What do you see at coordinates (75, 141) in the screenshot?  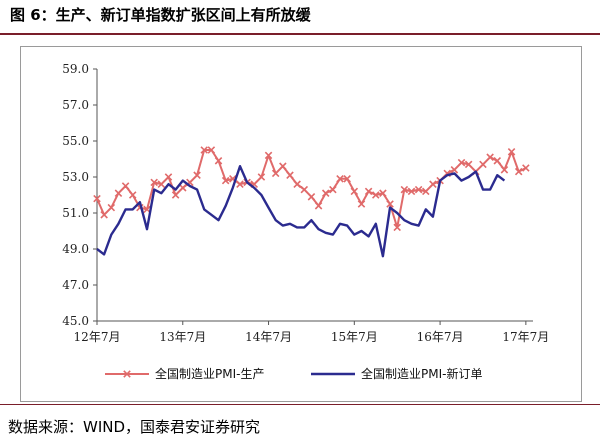 I see `y-tick-label: 55.0` at bounding box center [75, 141].